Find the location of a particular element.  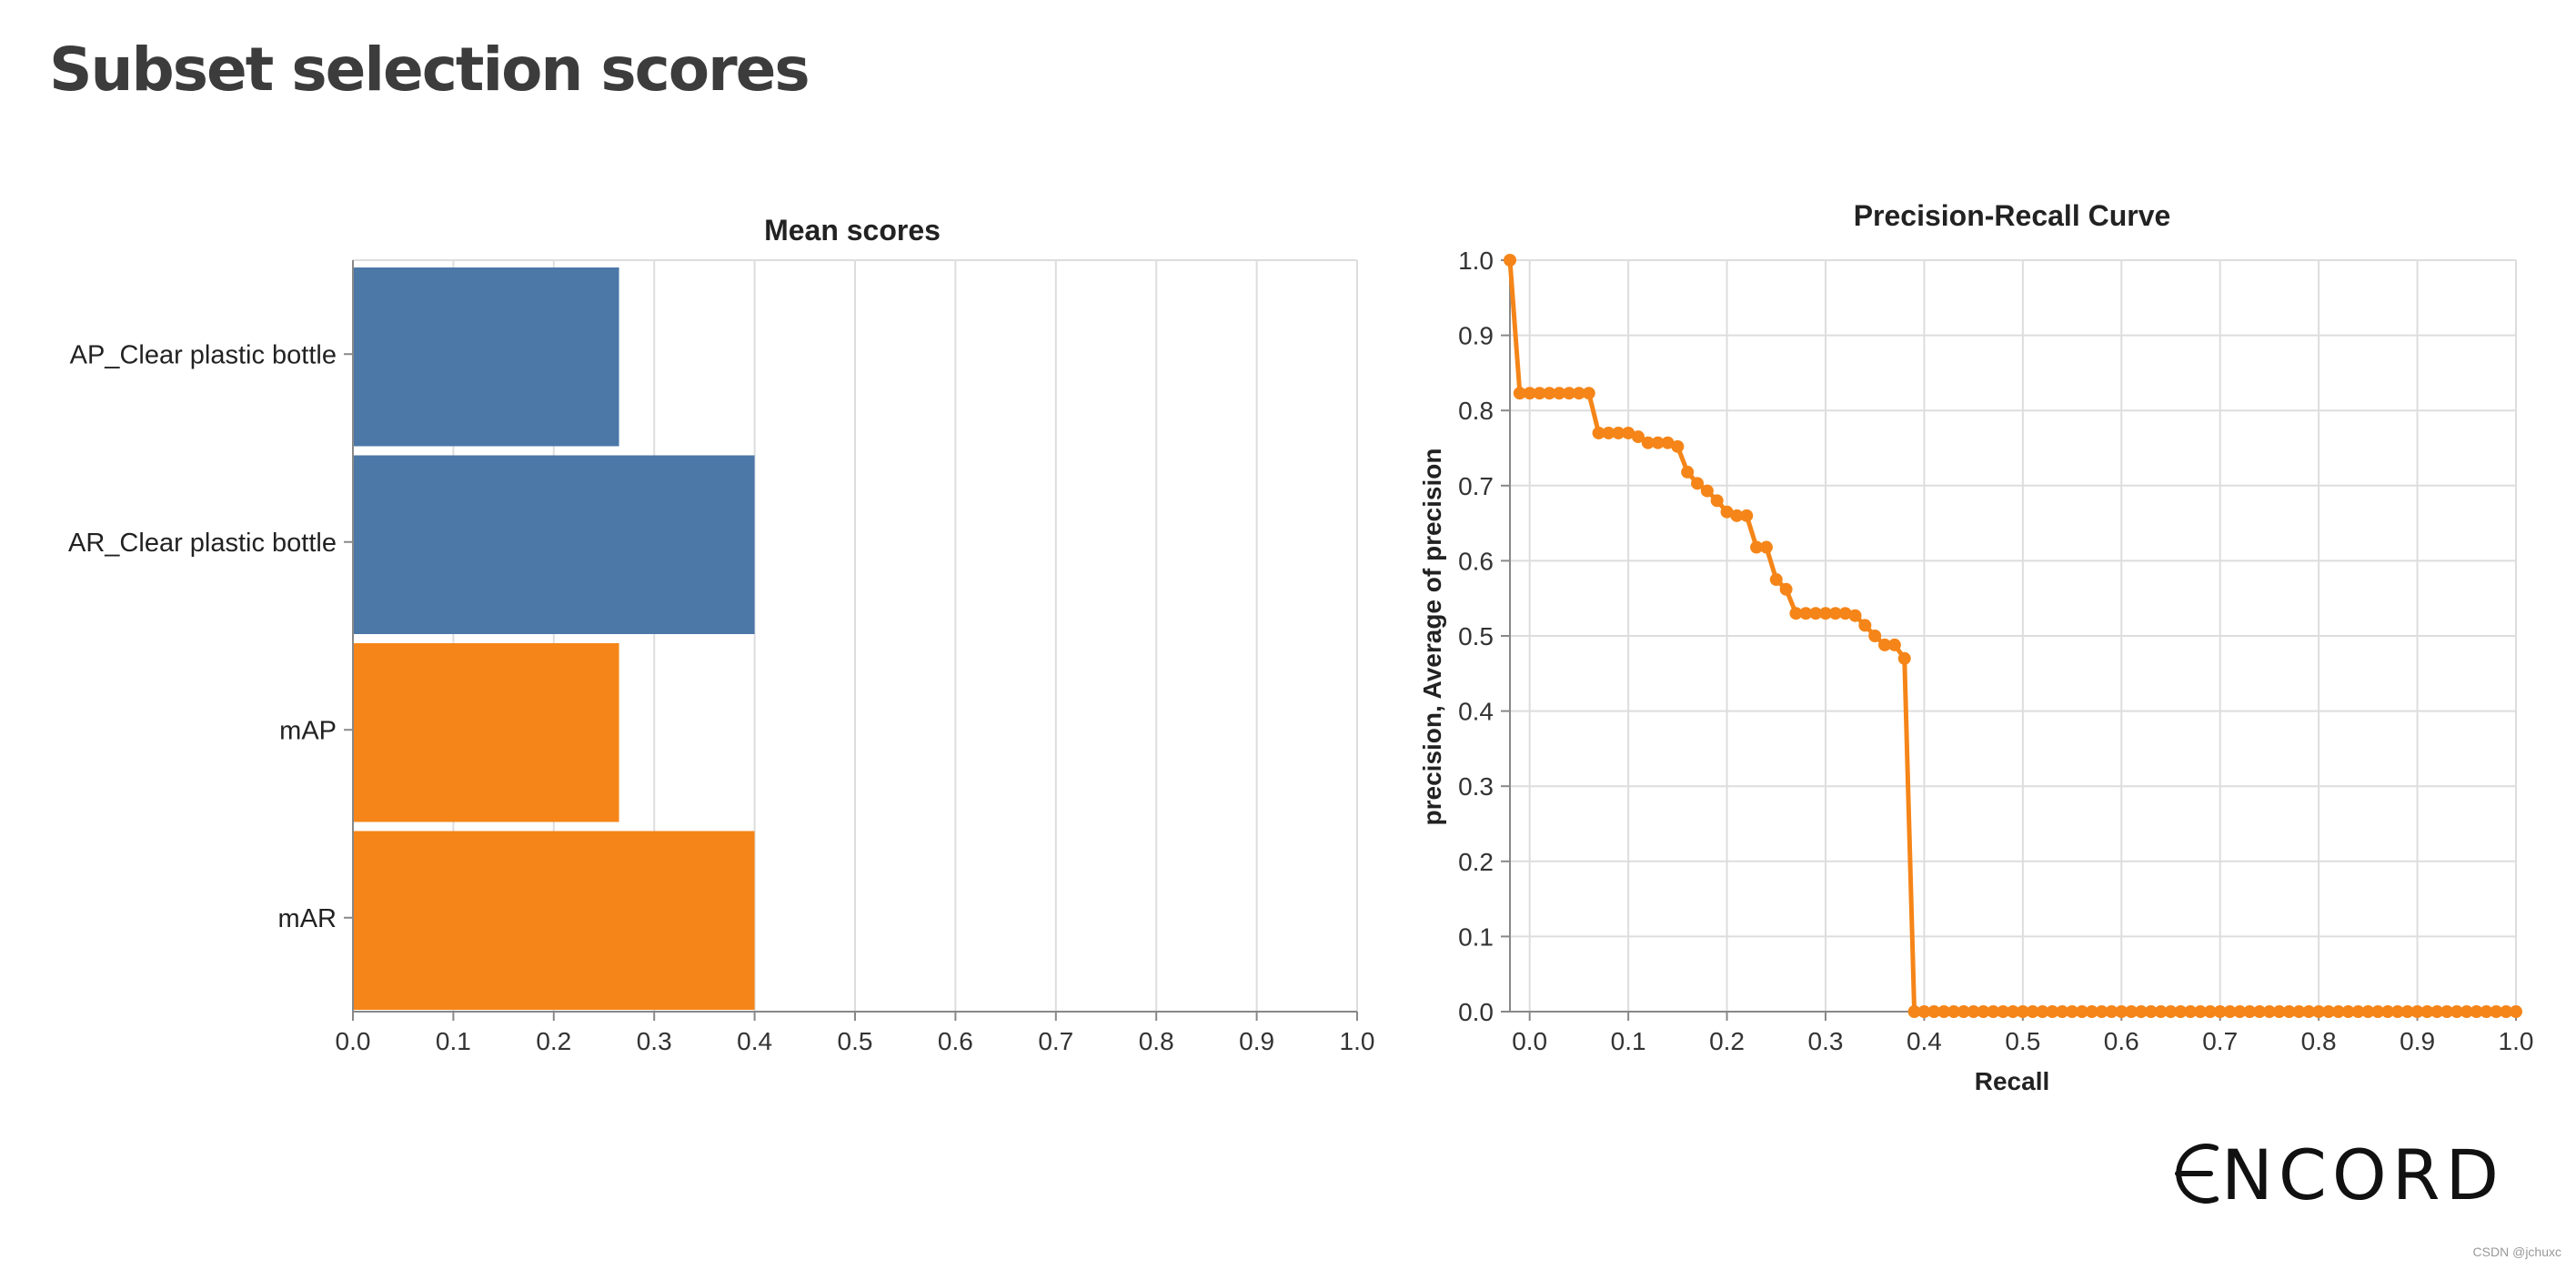

bar-x-tick-label: 0.4 is located at coordinates (754, 1041).